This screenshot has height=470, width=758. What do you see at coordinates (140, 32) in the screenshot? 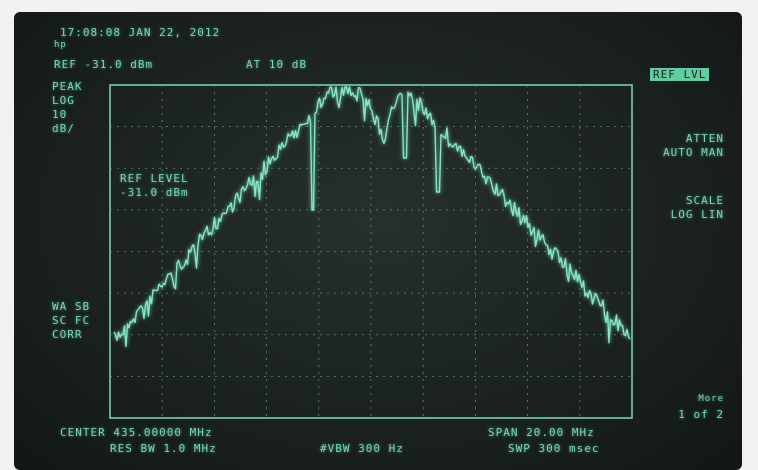
I see `timestamp: 17:08:08 JAN 22, 2012` at bounding box center [140, 32].